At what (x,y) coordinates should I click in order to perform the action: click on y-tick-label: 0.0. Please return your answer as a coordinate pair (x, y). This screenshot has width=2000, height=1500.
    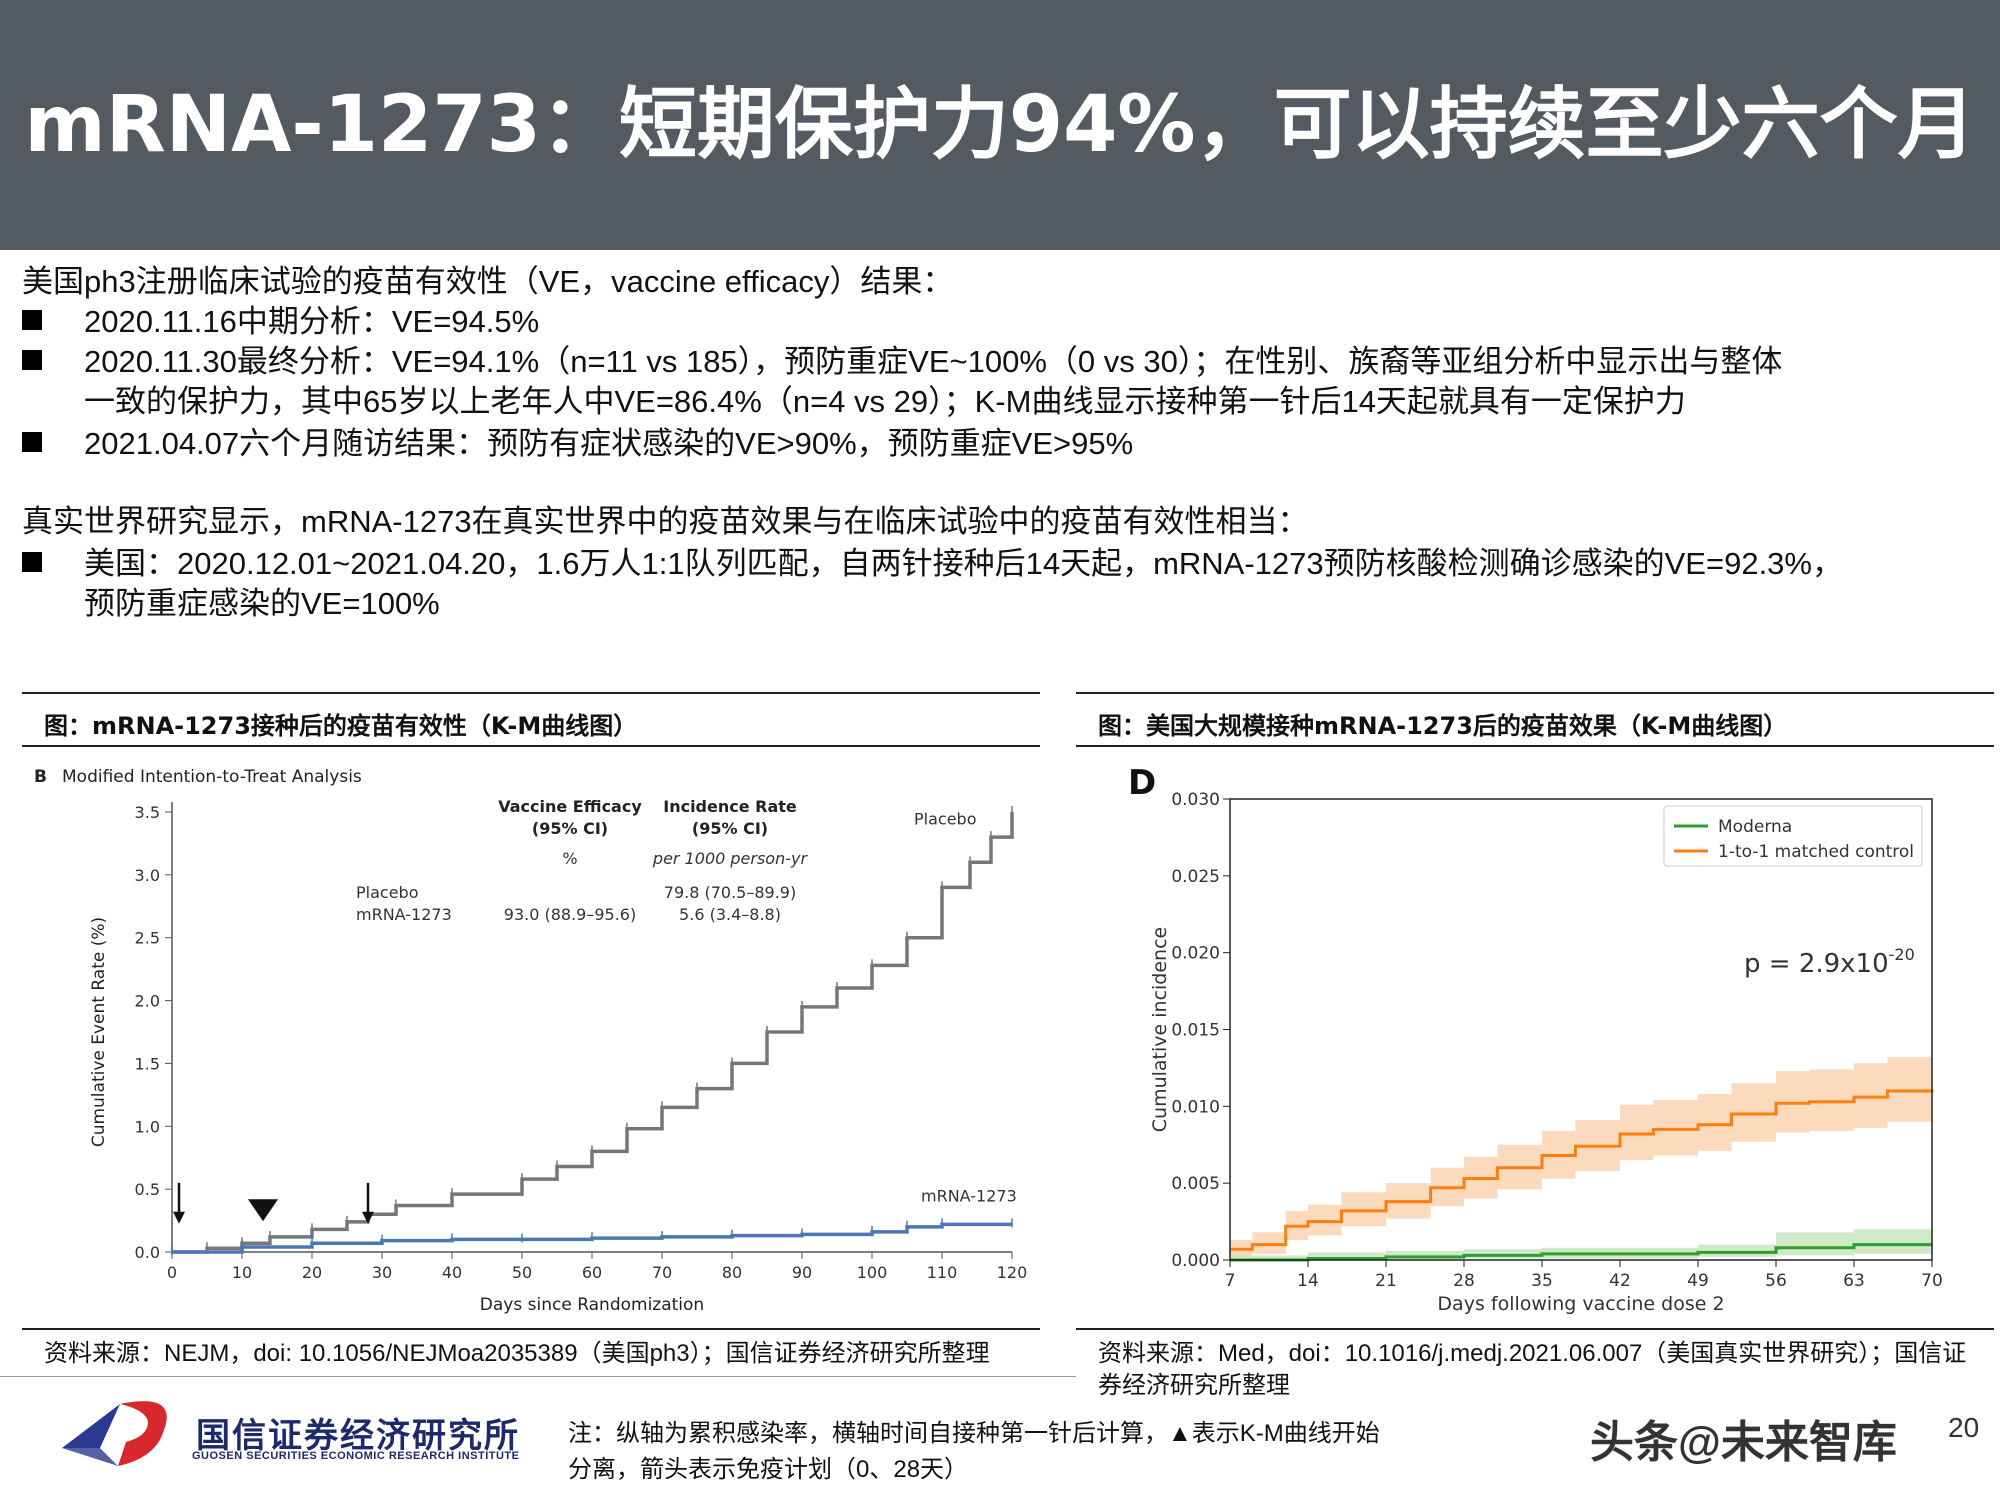
    Looking at the image, I should click on (147, 1252).